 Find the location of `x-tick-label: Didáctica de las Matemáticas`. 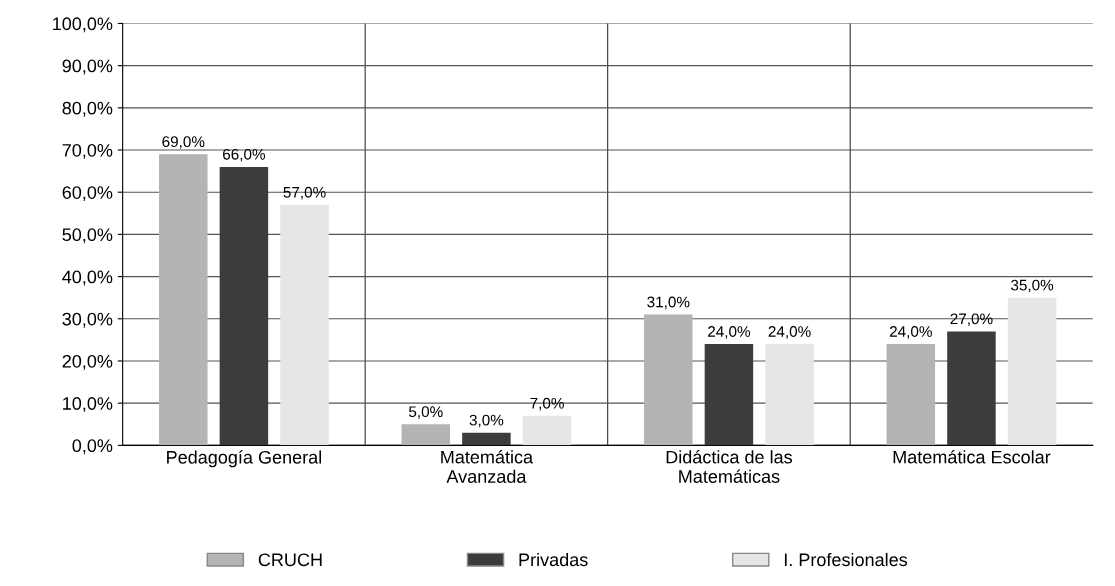

x-tick-label: Didáctica de las Matemáticas is located at coordinates (729, 466).